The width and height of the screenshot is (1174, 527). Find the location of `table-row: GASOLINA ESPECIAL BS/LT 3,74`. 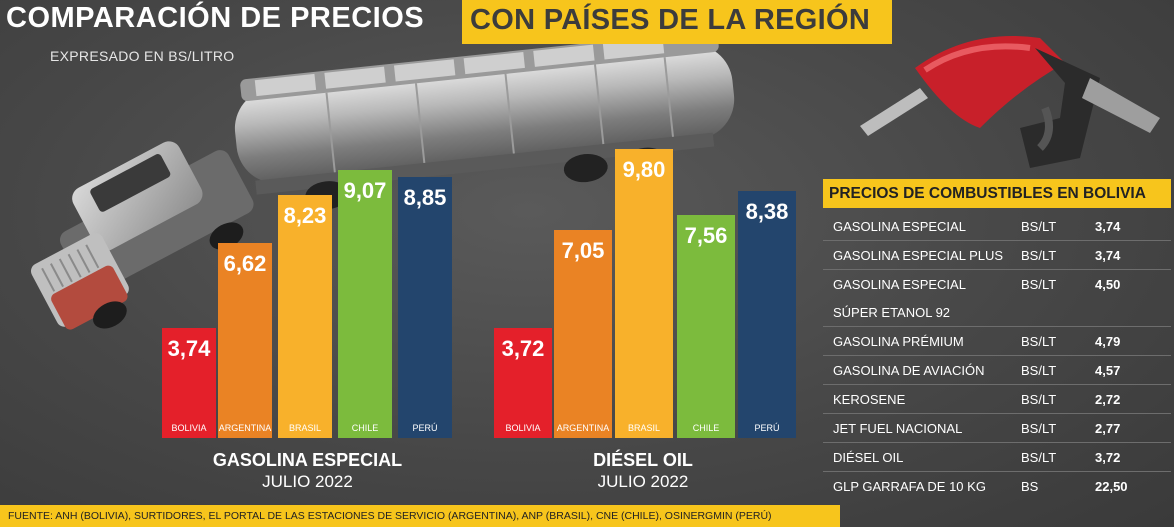

table-row: GASOLINA ESPECIAL BS/LT 3,74 is located at coordinates (997, 226).